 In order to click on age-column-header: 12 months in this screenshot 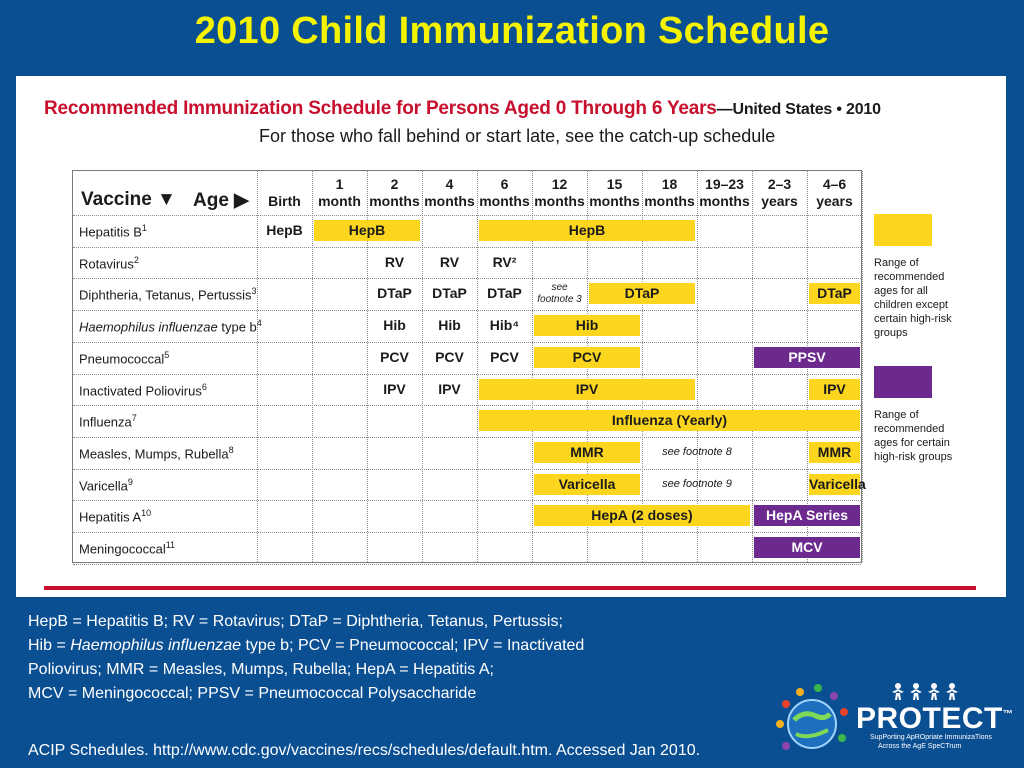, I will do `click(559, 193)`.